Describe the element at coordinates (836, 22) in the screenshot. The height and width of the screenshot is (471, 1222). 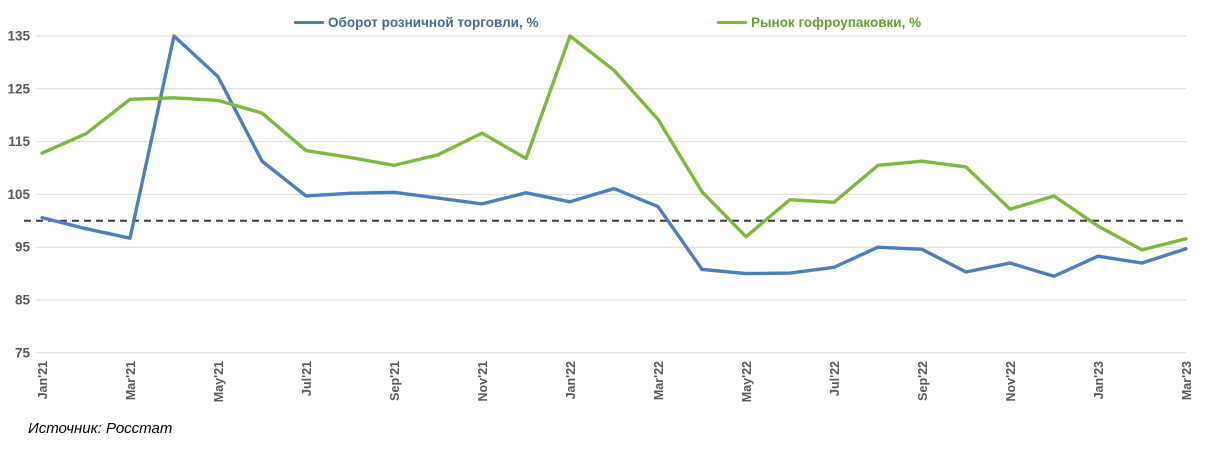
I see `legend-label-corrugated-packaging: Рынок гофроупаковки, %` at that location.